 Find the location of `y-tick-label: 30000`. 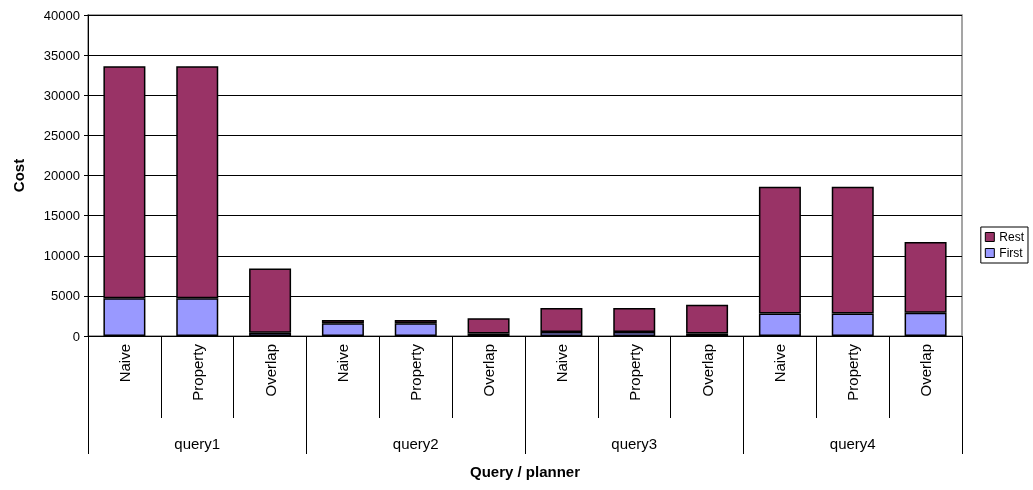

y-tick-label: 30000 is located at coordinates (61, 95).